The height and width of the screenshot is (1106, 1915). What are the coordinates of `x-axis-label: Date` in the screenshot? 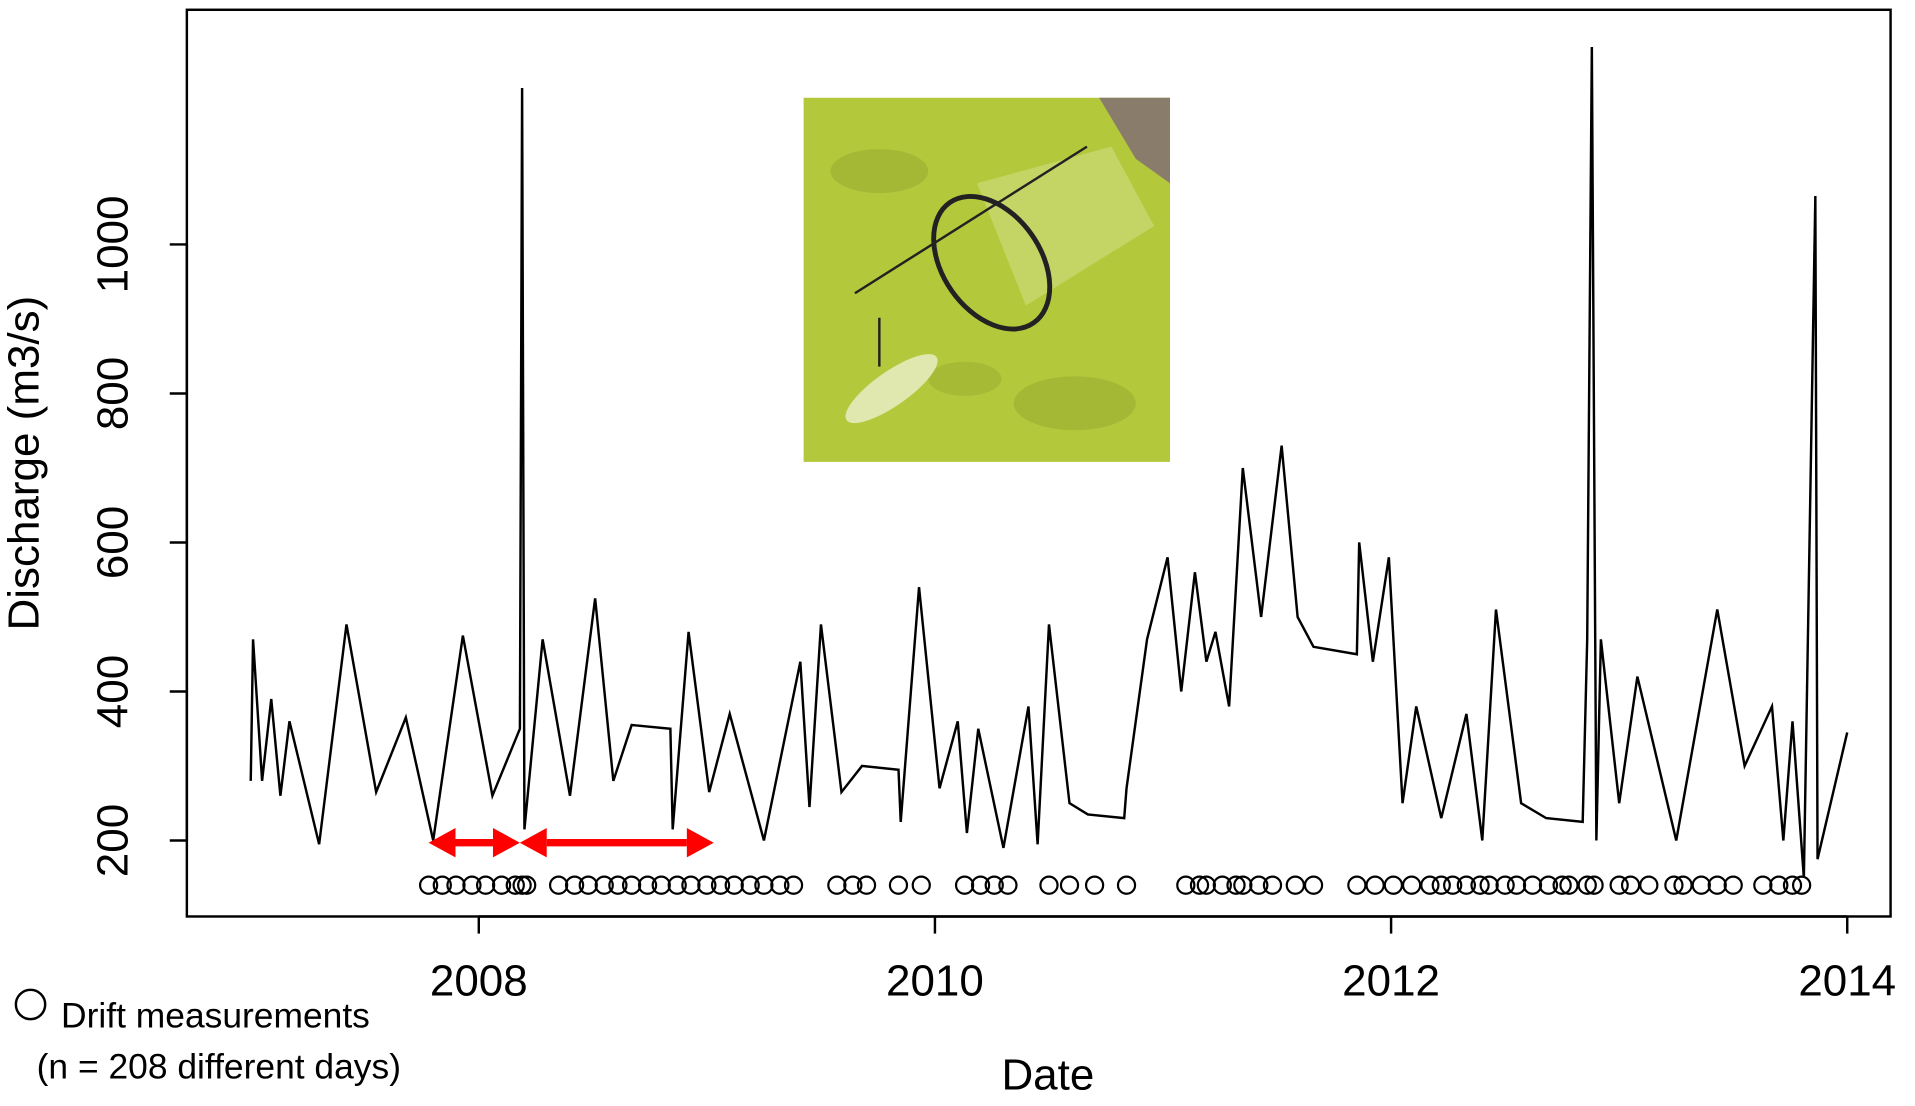 It's located at (1047, 1074).